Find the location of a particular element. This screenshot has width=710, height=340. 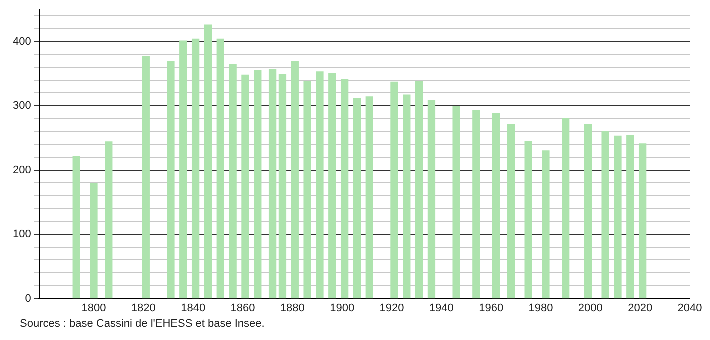

y-tick-label: 0 is located at coordinates (28, 298).